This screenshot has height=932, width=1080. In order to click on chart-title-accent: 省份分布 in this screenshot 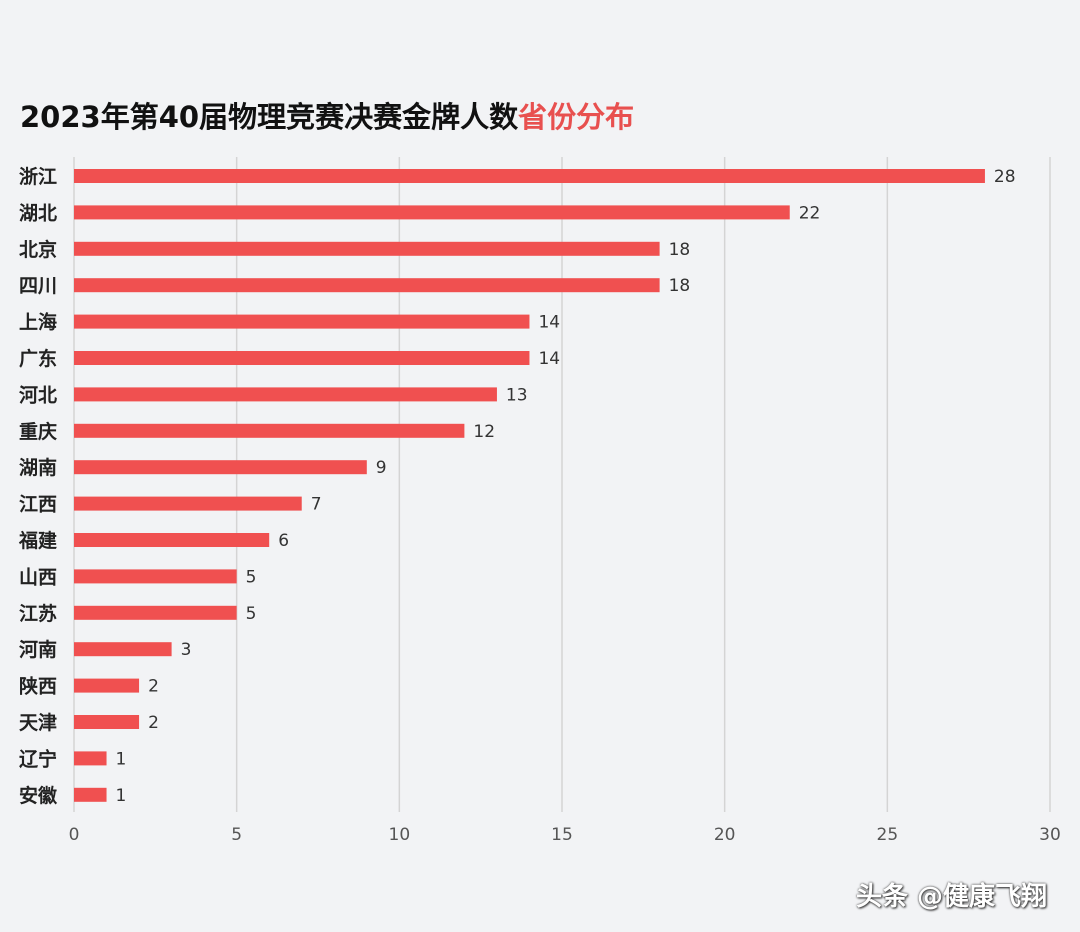, I will do `click(576, 117)`.